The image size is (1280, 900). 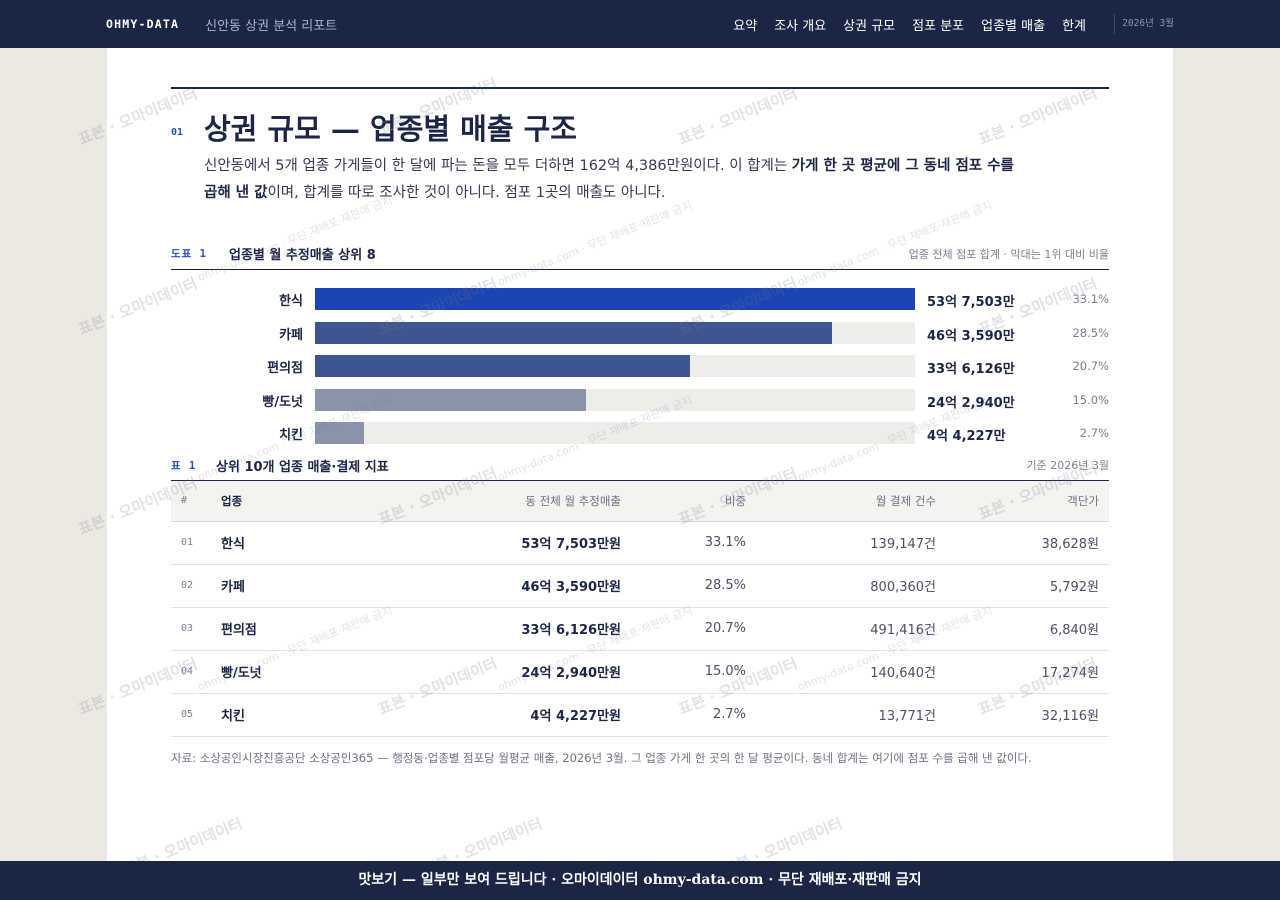 What do you see at coordinates (725, 671) in the screenshot?
I see `row-share: 15.0%` at bounding box center [725, 671].